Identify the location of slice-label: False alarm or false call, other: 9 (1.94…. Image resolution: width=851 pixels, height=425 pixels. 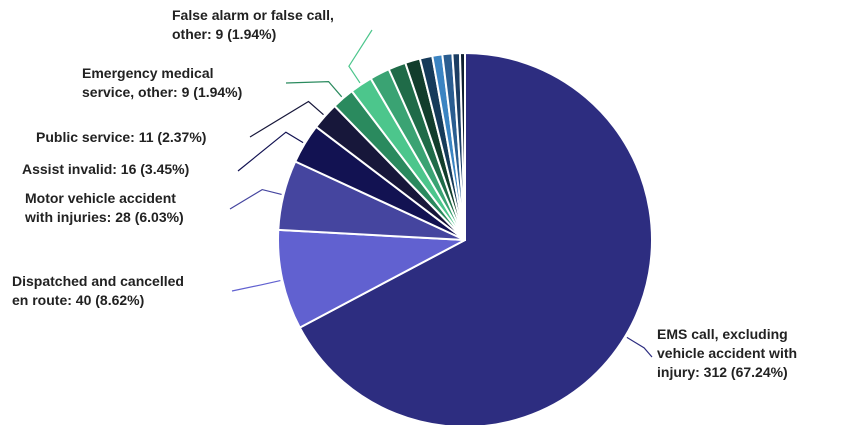
(253, 24).